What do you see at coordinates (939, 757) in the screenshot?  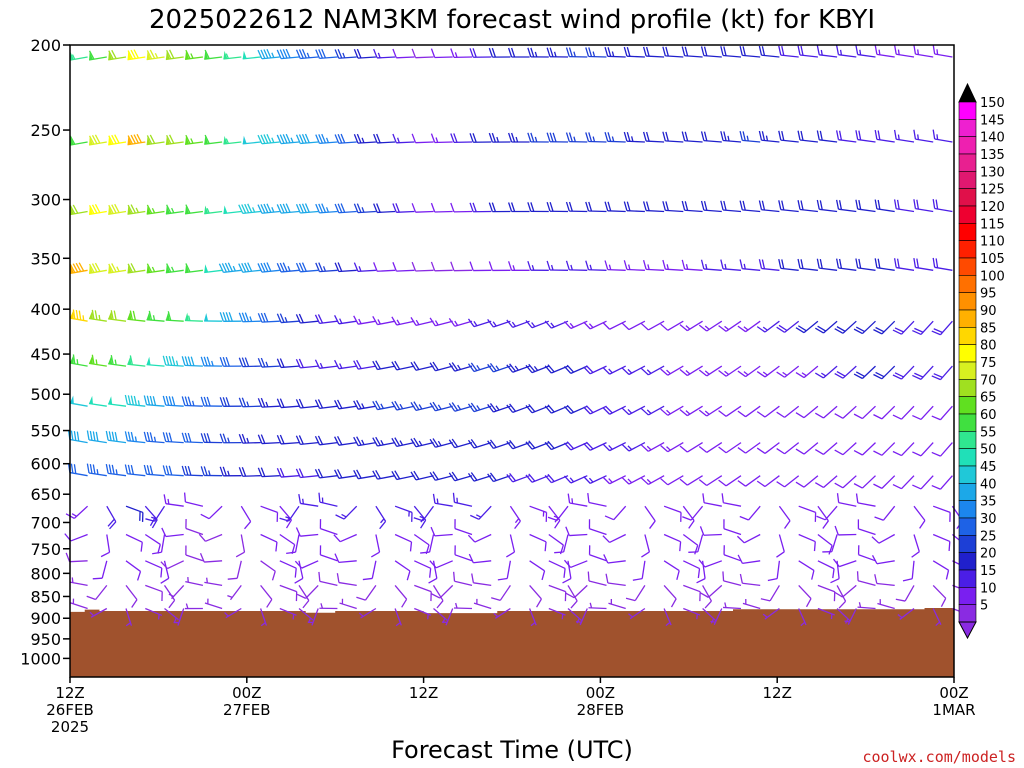 I see `credit-text: coolwx.com/models` at bounding box center [939, 757].